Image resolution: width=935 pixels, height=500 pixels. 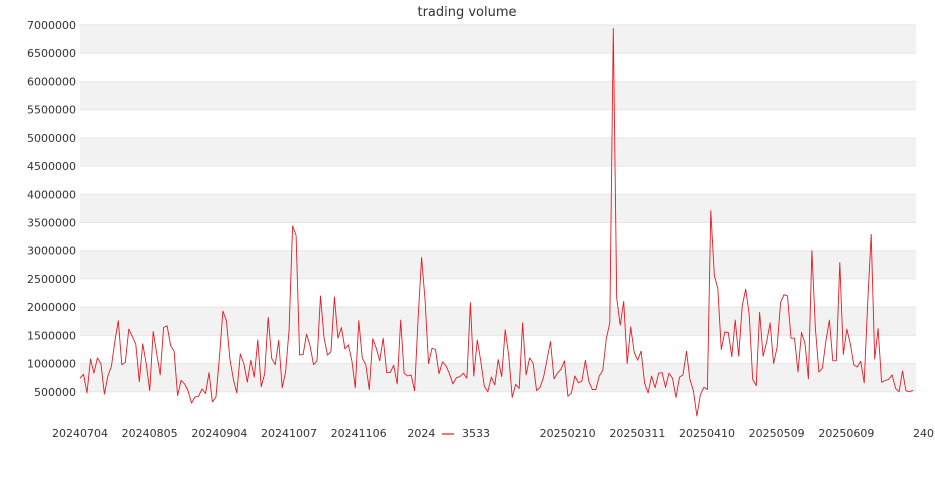 I want to click on y-tick-label: 1500000, so click(x=51, y=335).